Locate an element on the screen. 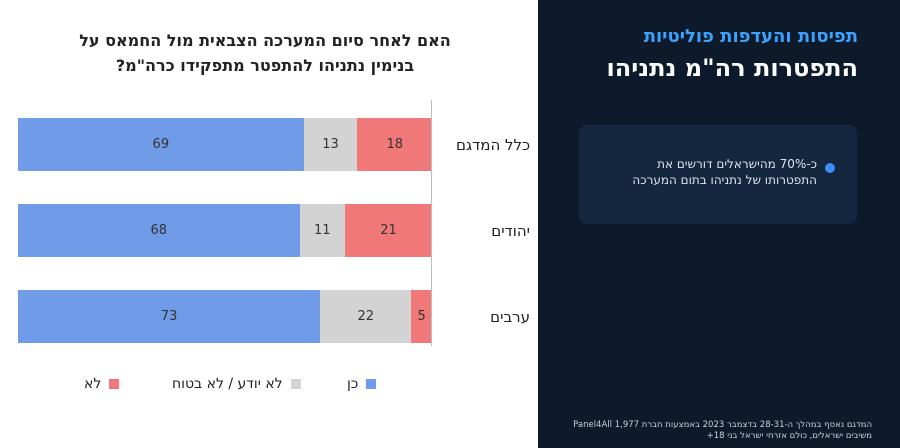 The height and width of the screenshot is (448, 900). bar-no-arabs: 5 is located at coordinates (421, 316).